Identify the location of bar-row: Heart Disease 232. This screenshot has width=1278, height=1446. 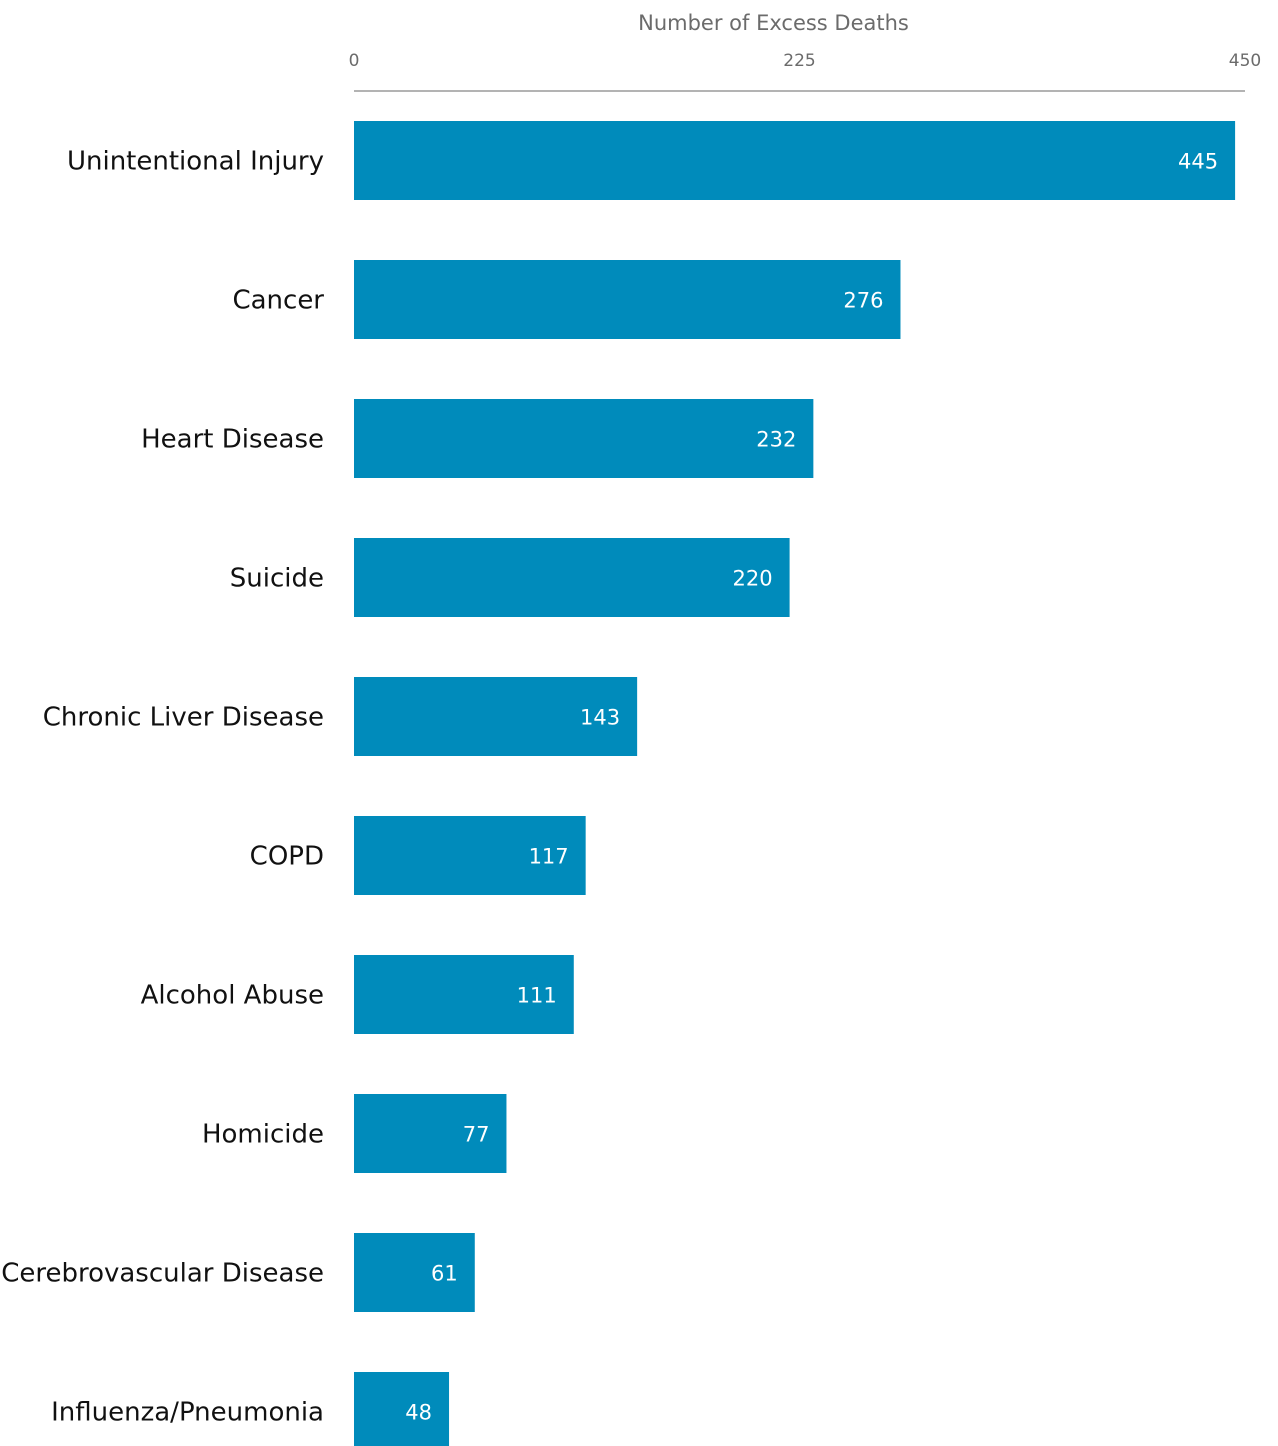
(477, 438).